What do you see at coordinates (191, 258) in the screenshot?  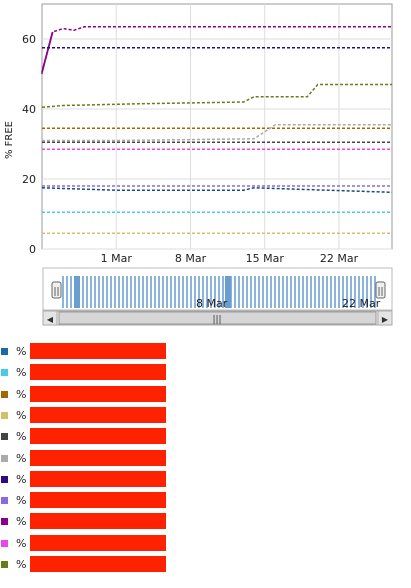 I see `x-tick-label: 8 Mar` at bounding box center [191, 258].